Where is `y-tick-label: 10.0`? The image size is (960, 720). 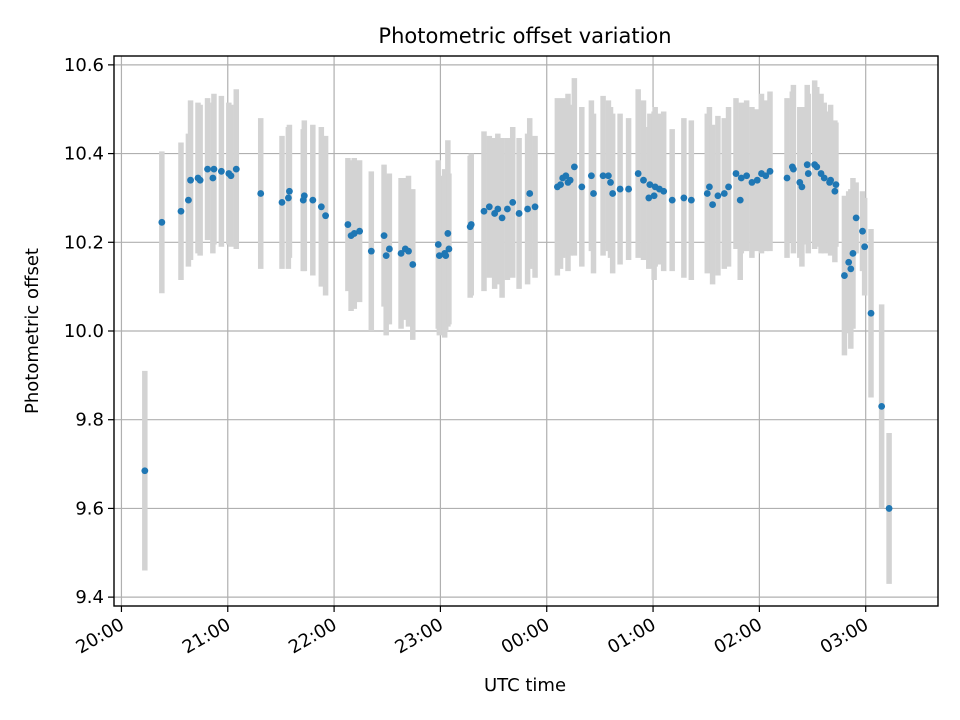 y-tick-label: 10.0 is located at coordinates (84, 331).